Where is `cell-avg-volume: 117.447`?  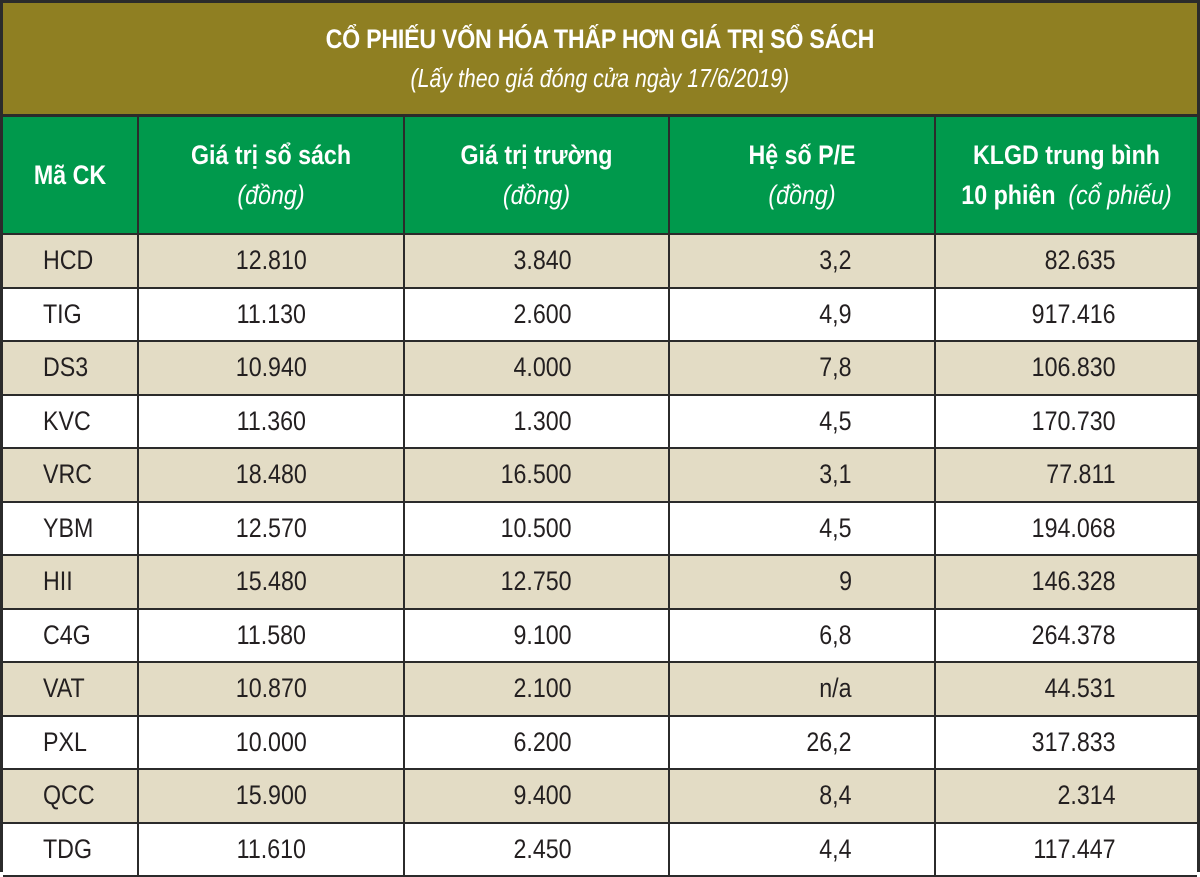
cell-avg-volume: 117.447 is located at coordinates (1065, 849).